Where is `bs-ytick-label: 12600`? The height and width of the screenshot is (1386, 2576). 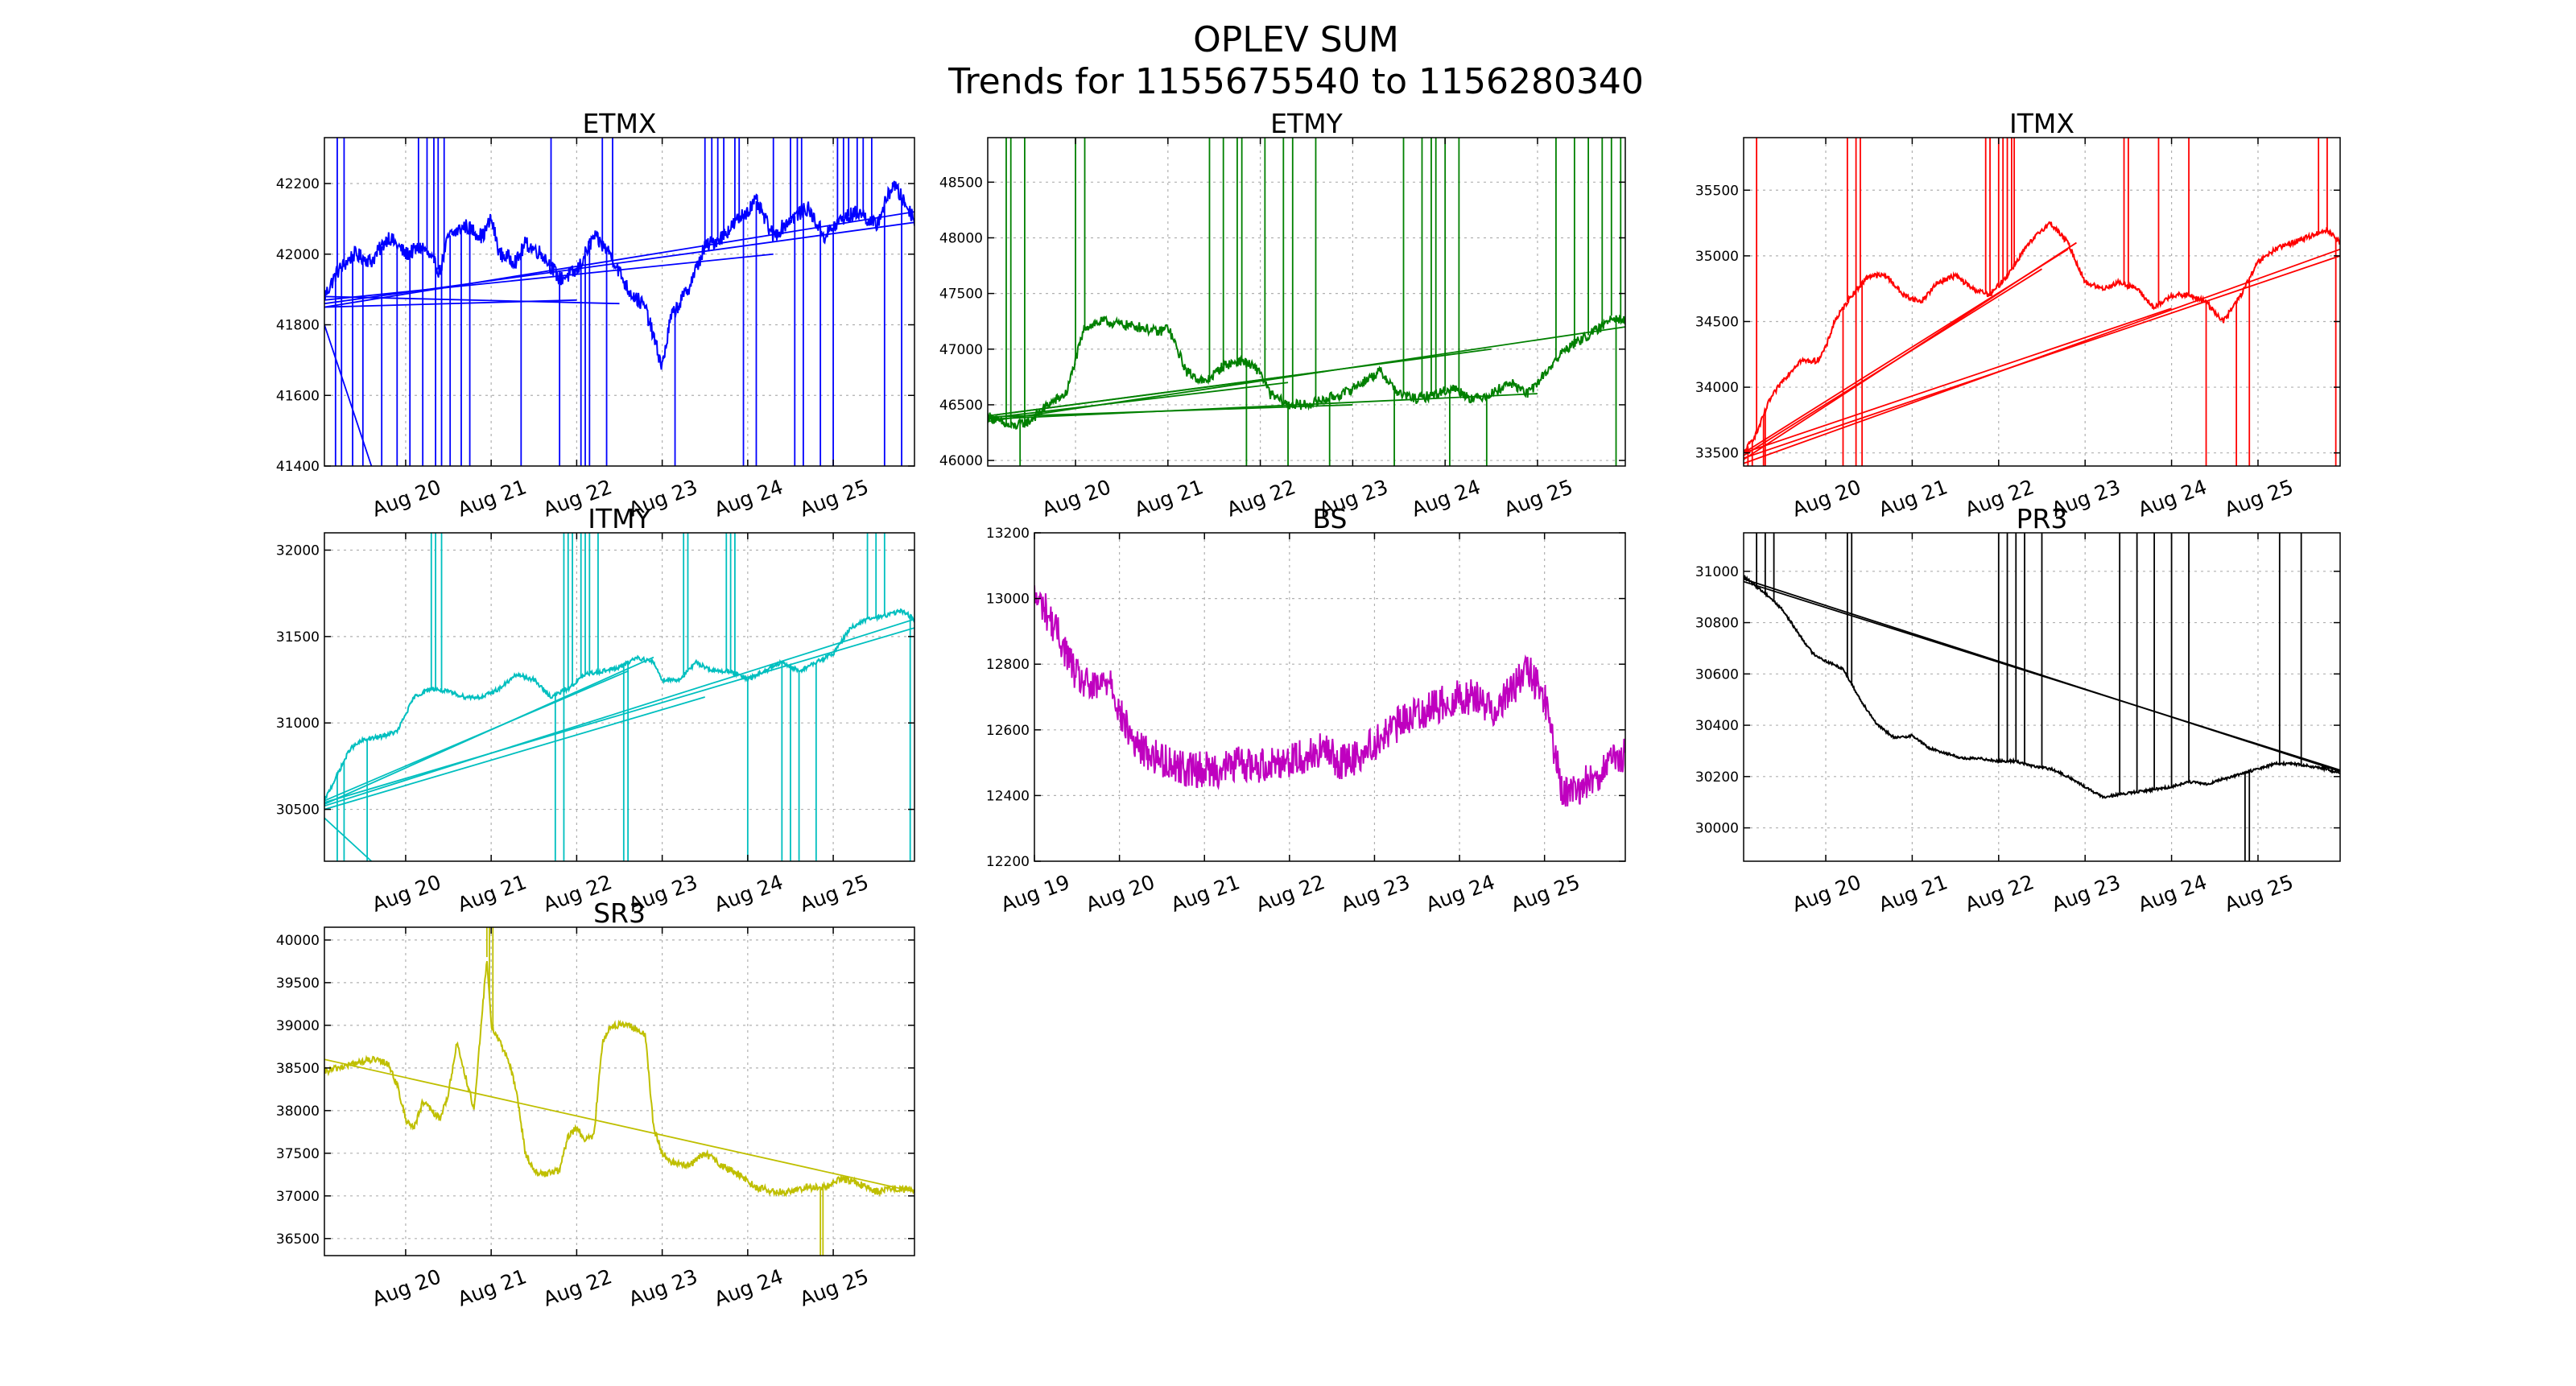 bs-ytick-label: 12600 is located at coordinates (1008, 731).